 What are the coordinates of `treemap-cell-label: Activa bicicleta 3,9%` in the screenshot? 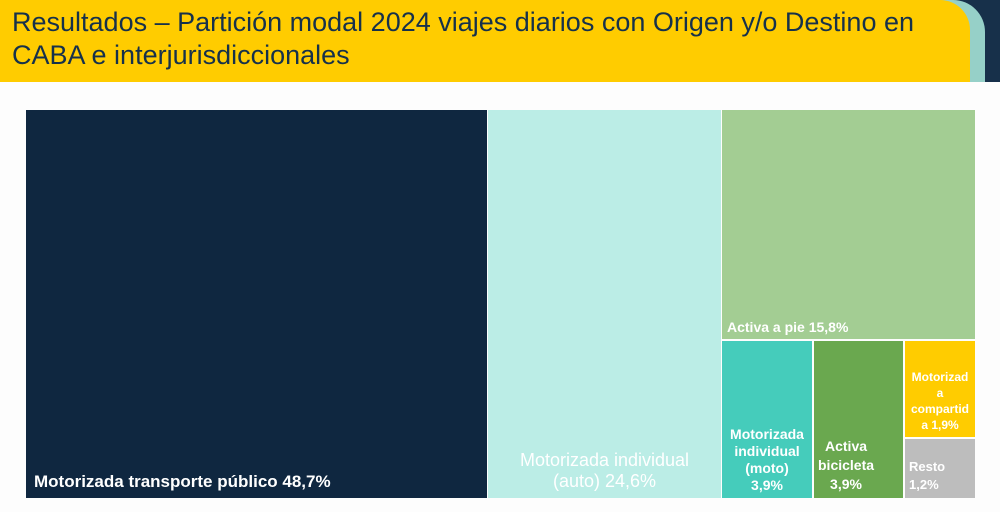 It's located at (846, 465).